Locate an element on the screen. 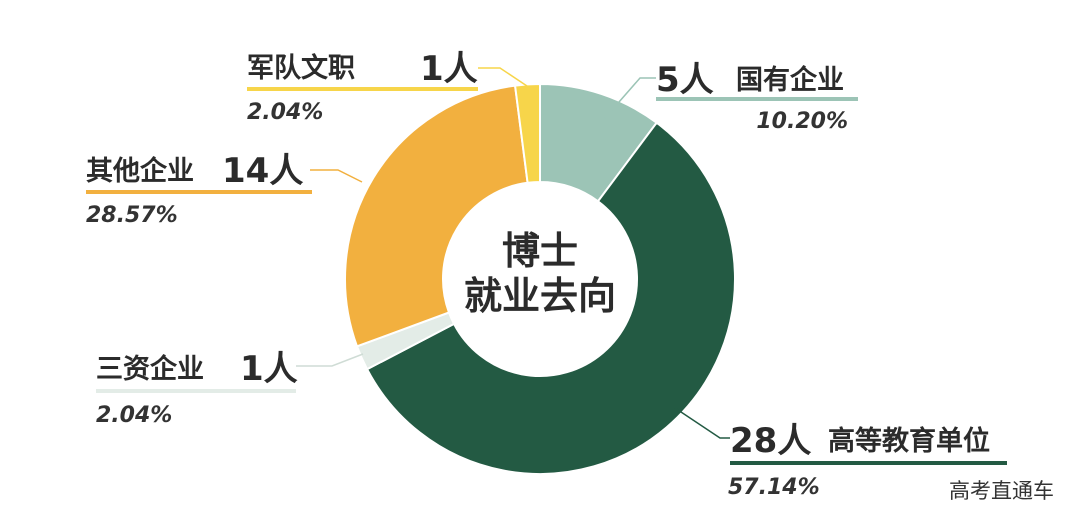  leader-line-higher-education is located at coordinates (702, 423).